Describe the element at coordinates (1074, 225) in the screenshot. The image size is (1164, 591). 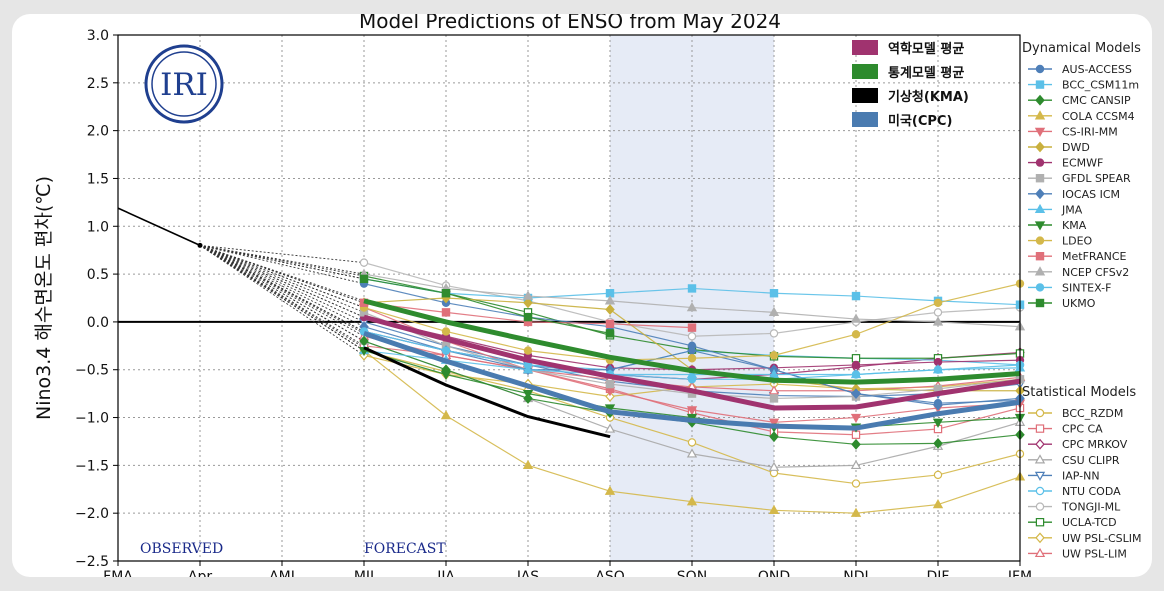
I see `legend-label: KMA` at that location.